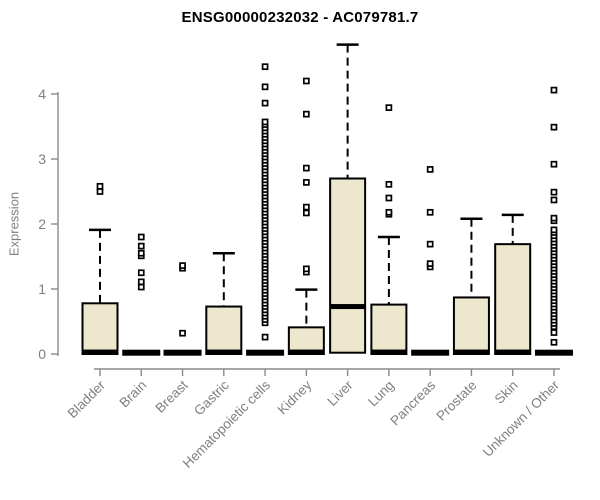 The image size is (600, 500). I want to click on x-axis-label-lung: Lung, so click(381, 394).